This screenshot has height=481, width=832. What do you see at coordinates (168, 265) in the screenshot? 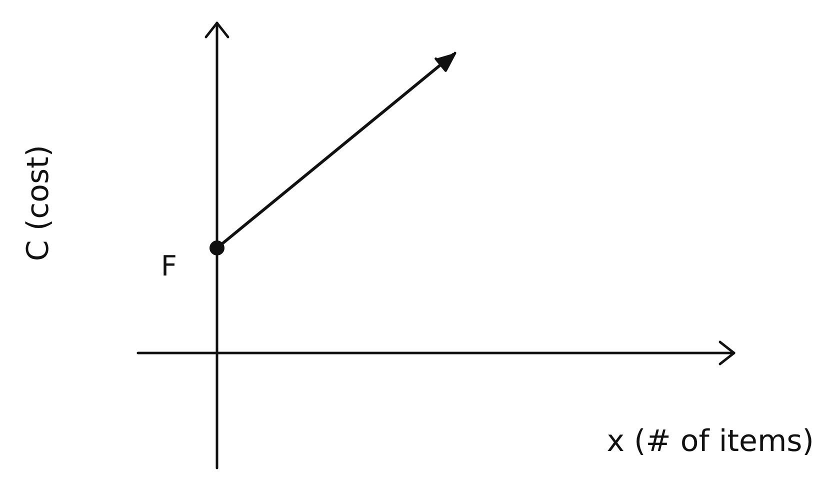
I see `annotation: F` at bounding box center [168, 265].